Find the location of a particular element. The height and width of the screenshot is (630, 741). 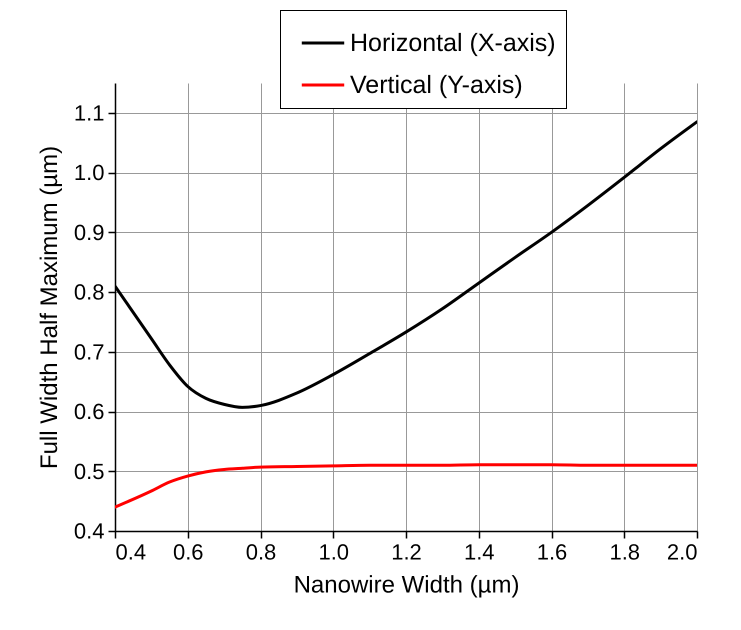

y-tick-label: 0.7 is located at coordinates (89, 351).